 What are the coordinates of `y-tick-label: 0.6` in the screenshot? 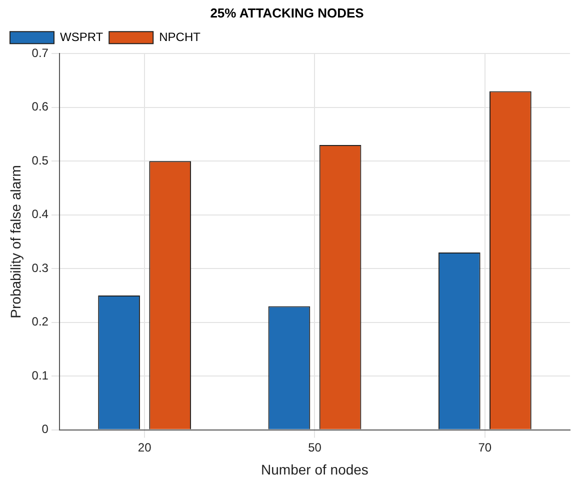 It's located at (40, 107).